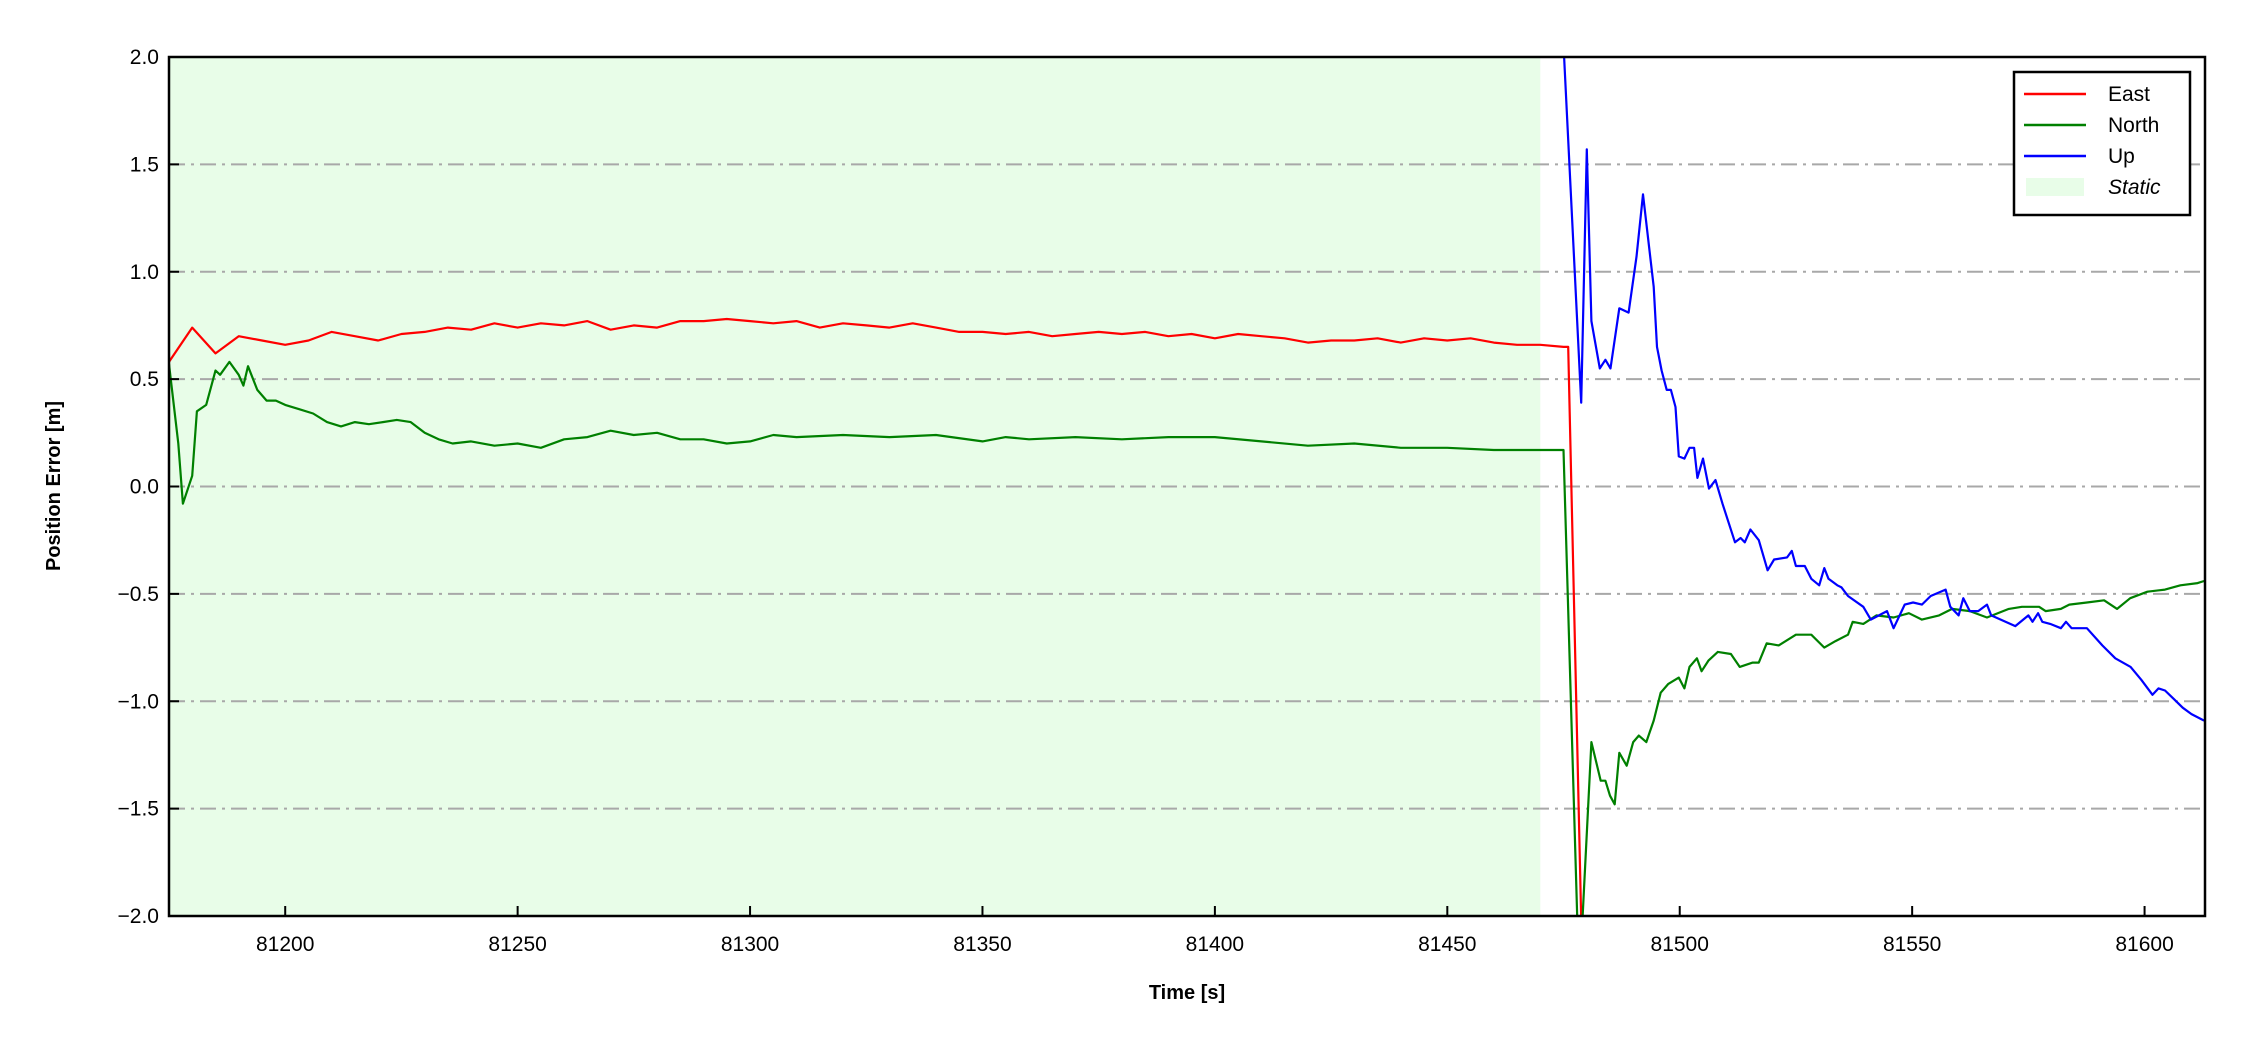  Describe the element at coordinates (1912, 944) in the screenshot. I see `x-tick-label: 81550` at that location.